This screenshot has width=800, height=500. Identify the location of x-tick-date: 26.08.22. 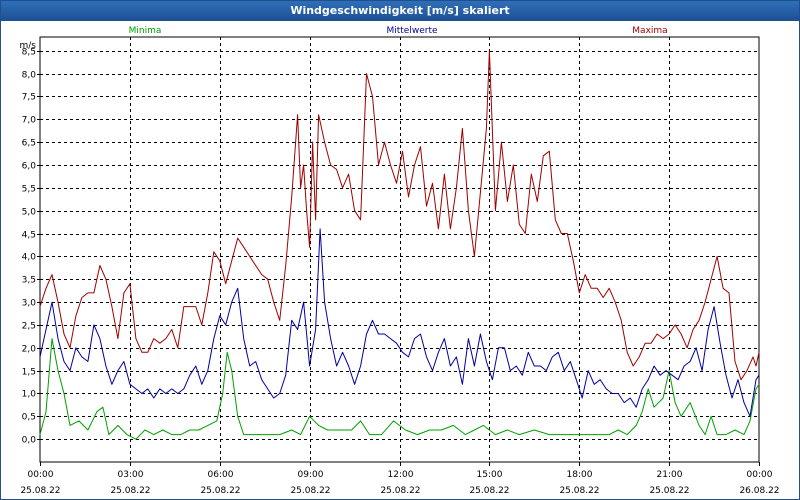
(759, 491).